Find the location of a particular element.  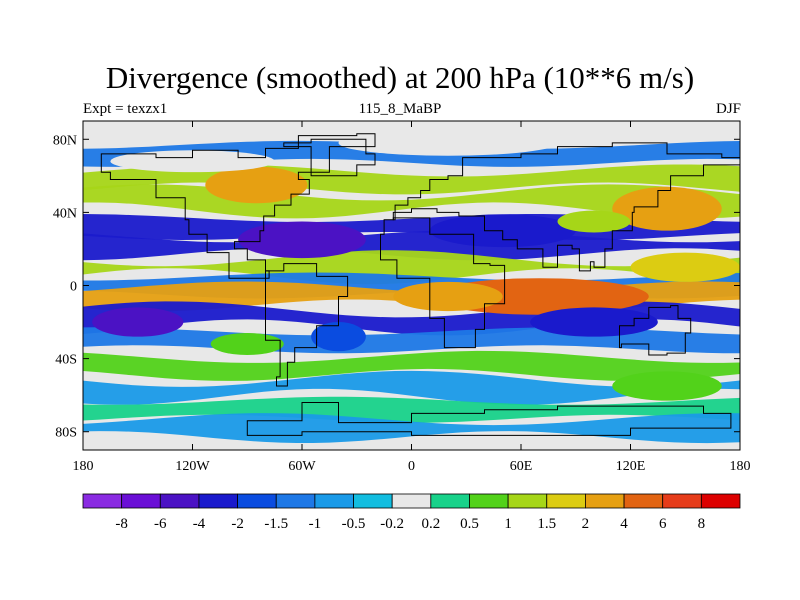

y-tick-label: 40S is located at coordinates (66, 360).